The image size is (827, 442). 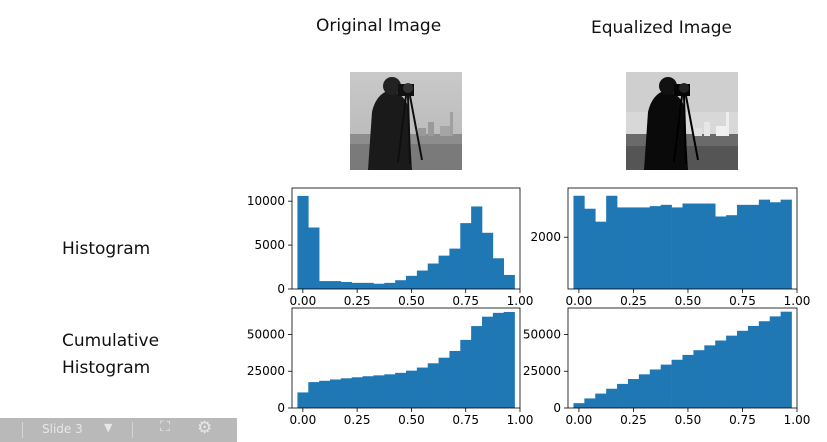 What do you see at coordinates (165, 427) in the screenshot?
I see `fullscreen-icon: ⛶` at bounding box center [165, 427].